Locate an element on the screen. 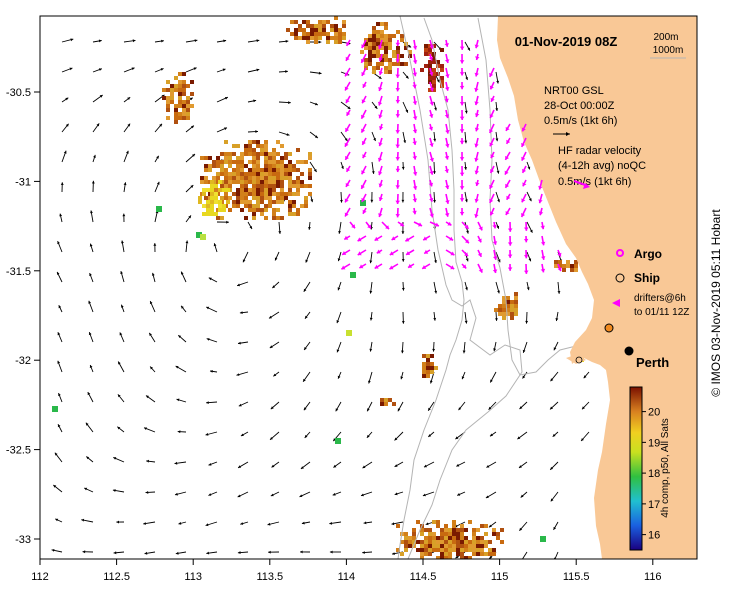 The width and height of the screenshot is (739, 592). y-tick-label: -33 is located at coordinates (23, 540).